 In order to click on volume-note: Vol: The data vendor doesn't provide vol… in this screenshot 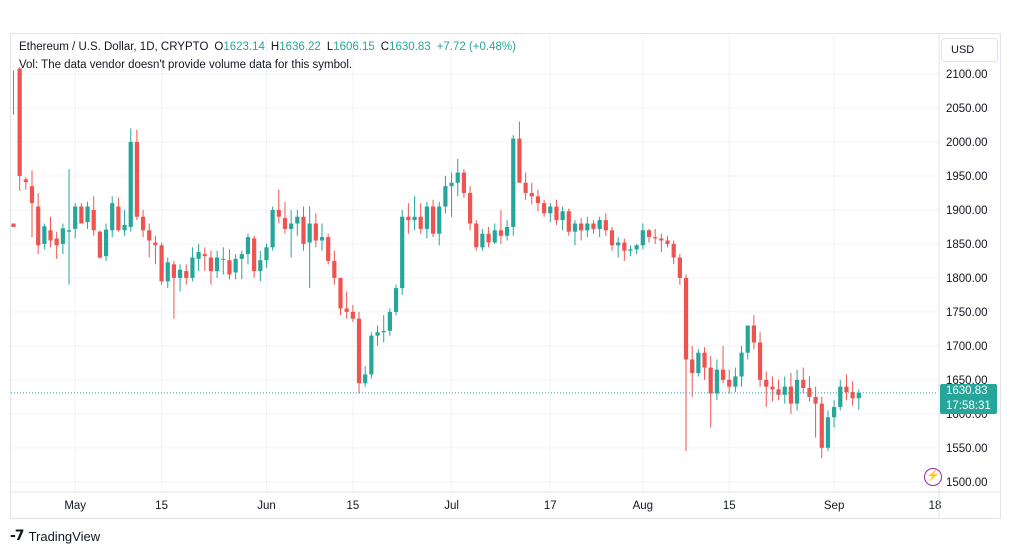, I will do `click(186, 65)`.